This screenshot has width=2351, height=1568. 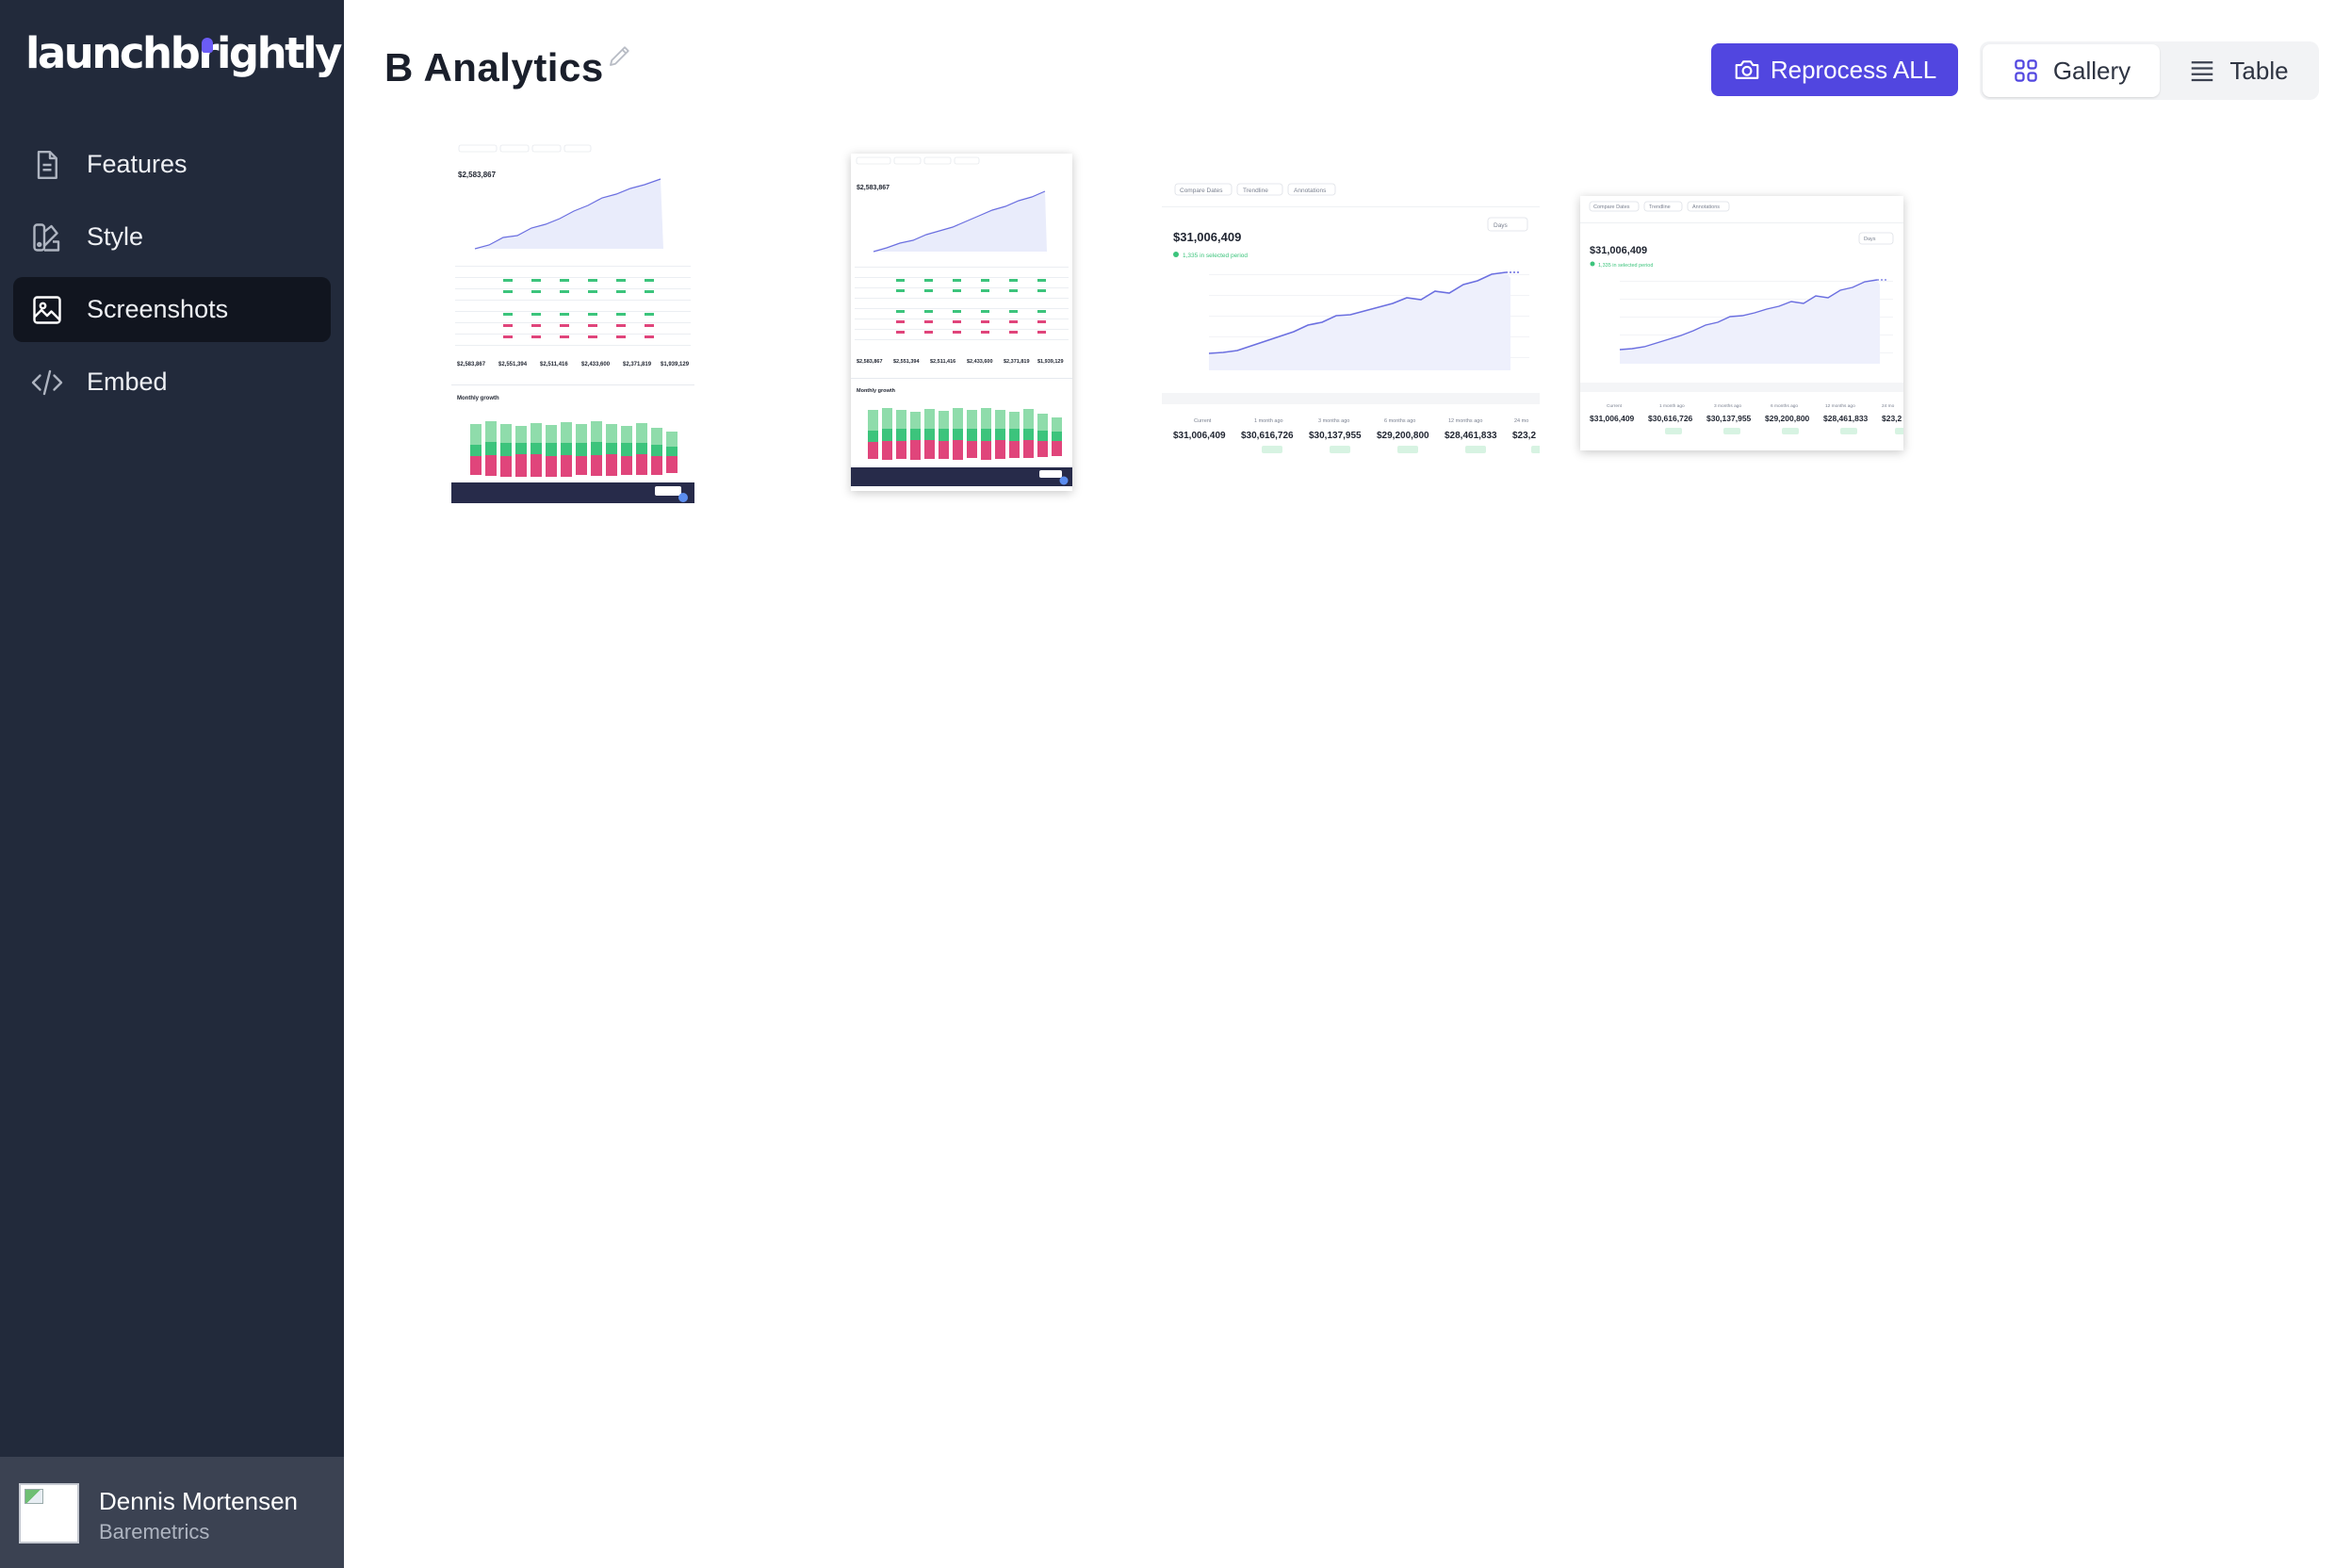 What do you see at coordinates (2091, 70) in the screenshot?
I see `gallery-label: Gallery` at bounding box center [2091, 70].